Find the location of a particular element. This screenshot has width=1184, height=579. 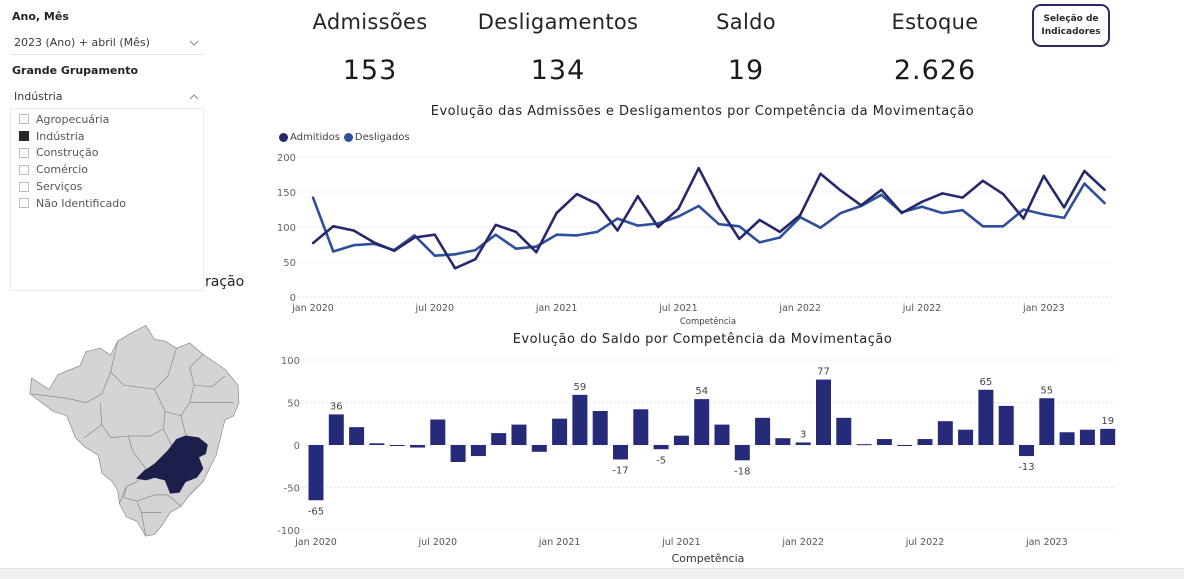

series-line-desligados is located at coordinates (708, 219).